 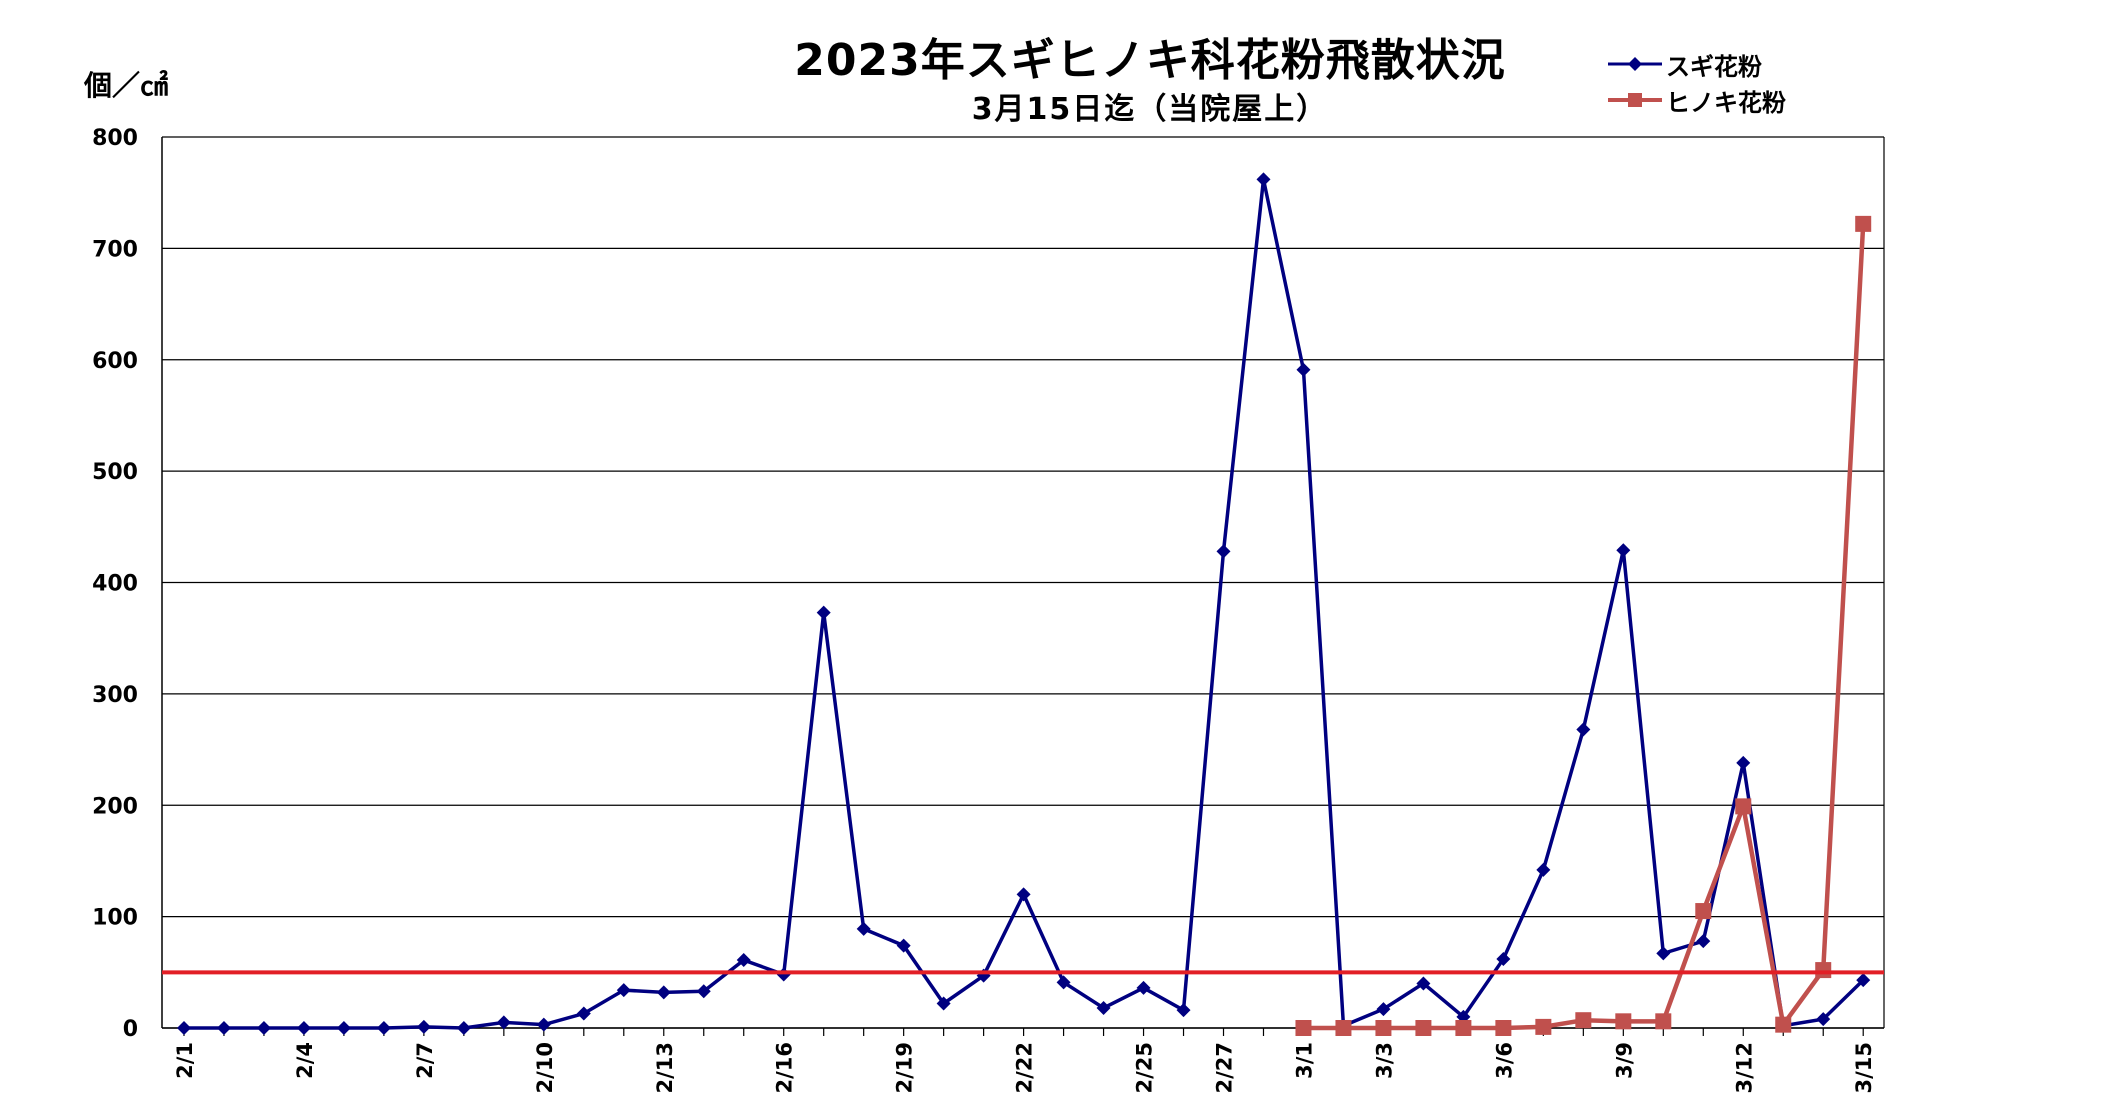 What do you see at coordinates (1635, 64) in the screenshot?
I see `legend-swatch-sugi` at bounding box center [1635, 64].